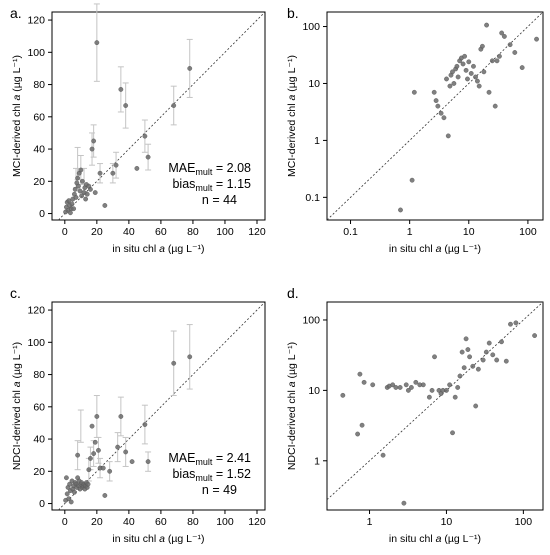  What do you see at coordinates (293, 13) in the screenshot?
I see `panel-letter: b.` at bounding box center [293, 13].